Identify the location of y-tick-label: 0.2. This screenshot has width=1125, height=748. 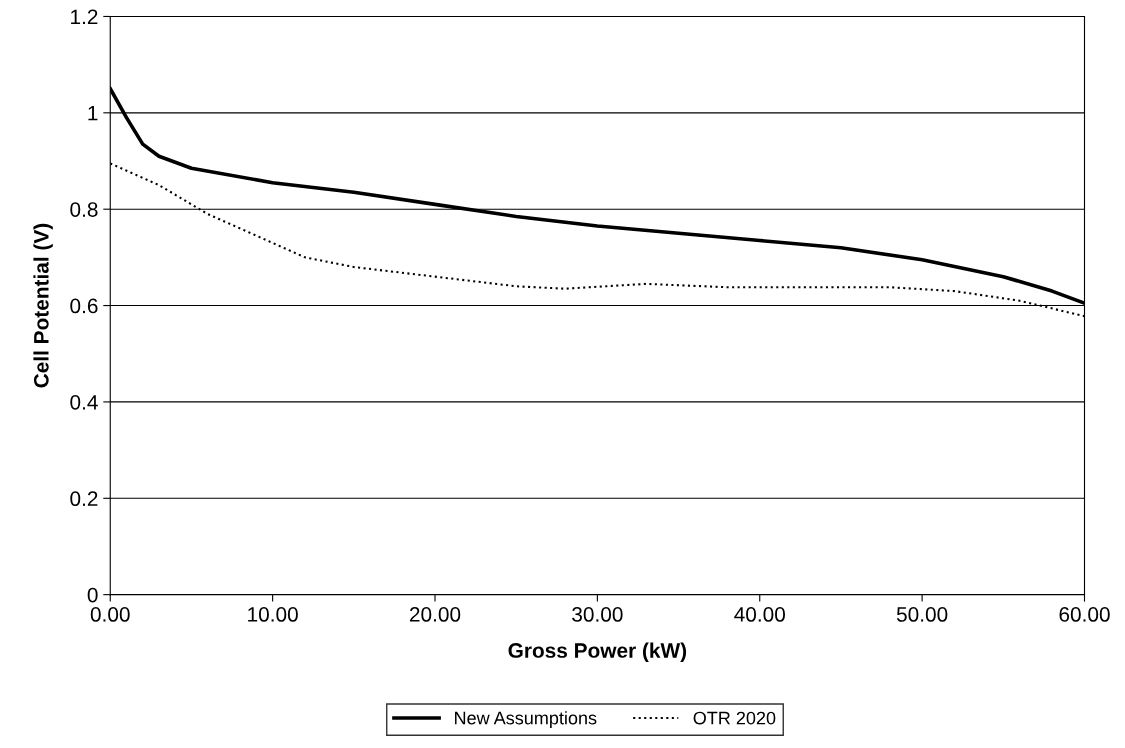
(84, 499).